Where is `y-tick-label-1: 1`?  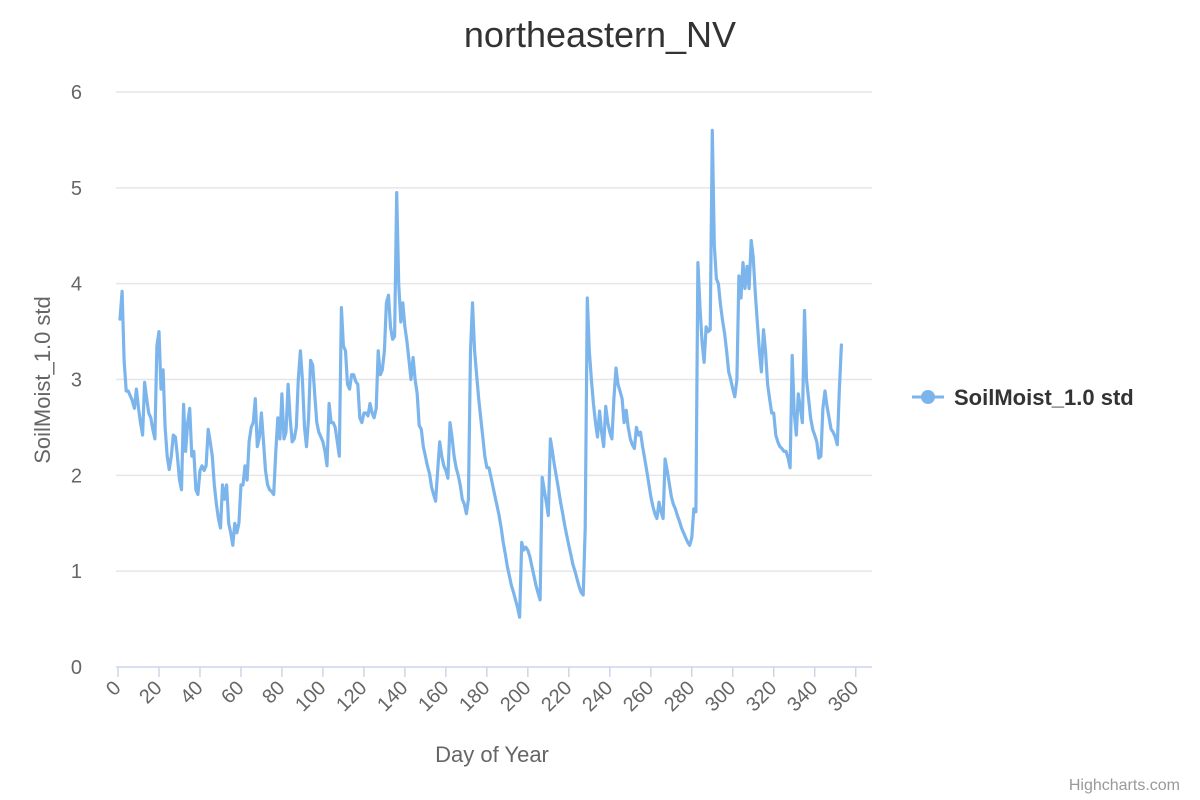 y-tick-label-1: 1 is located at coordinates (76, 572).